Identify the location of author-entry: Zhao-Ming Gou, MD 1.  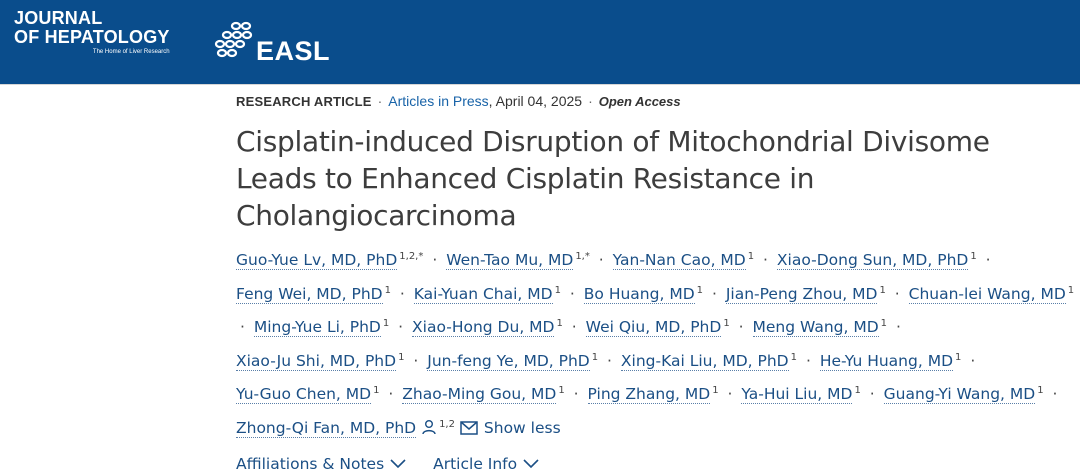
(483, 394).